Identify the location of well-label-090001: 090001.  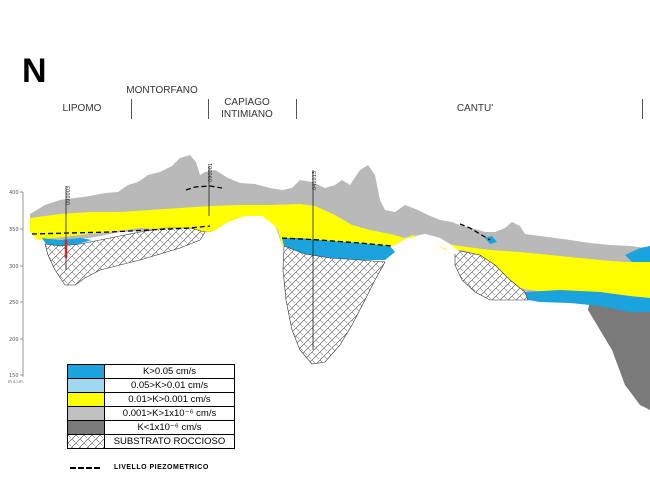
(211, 172).